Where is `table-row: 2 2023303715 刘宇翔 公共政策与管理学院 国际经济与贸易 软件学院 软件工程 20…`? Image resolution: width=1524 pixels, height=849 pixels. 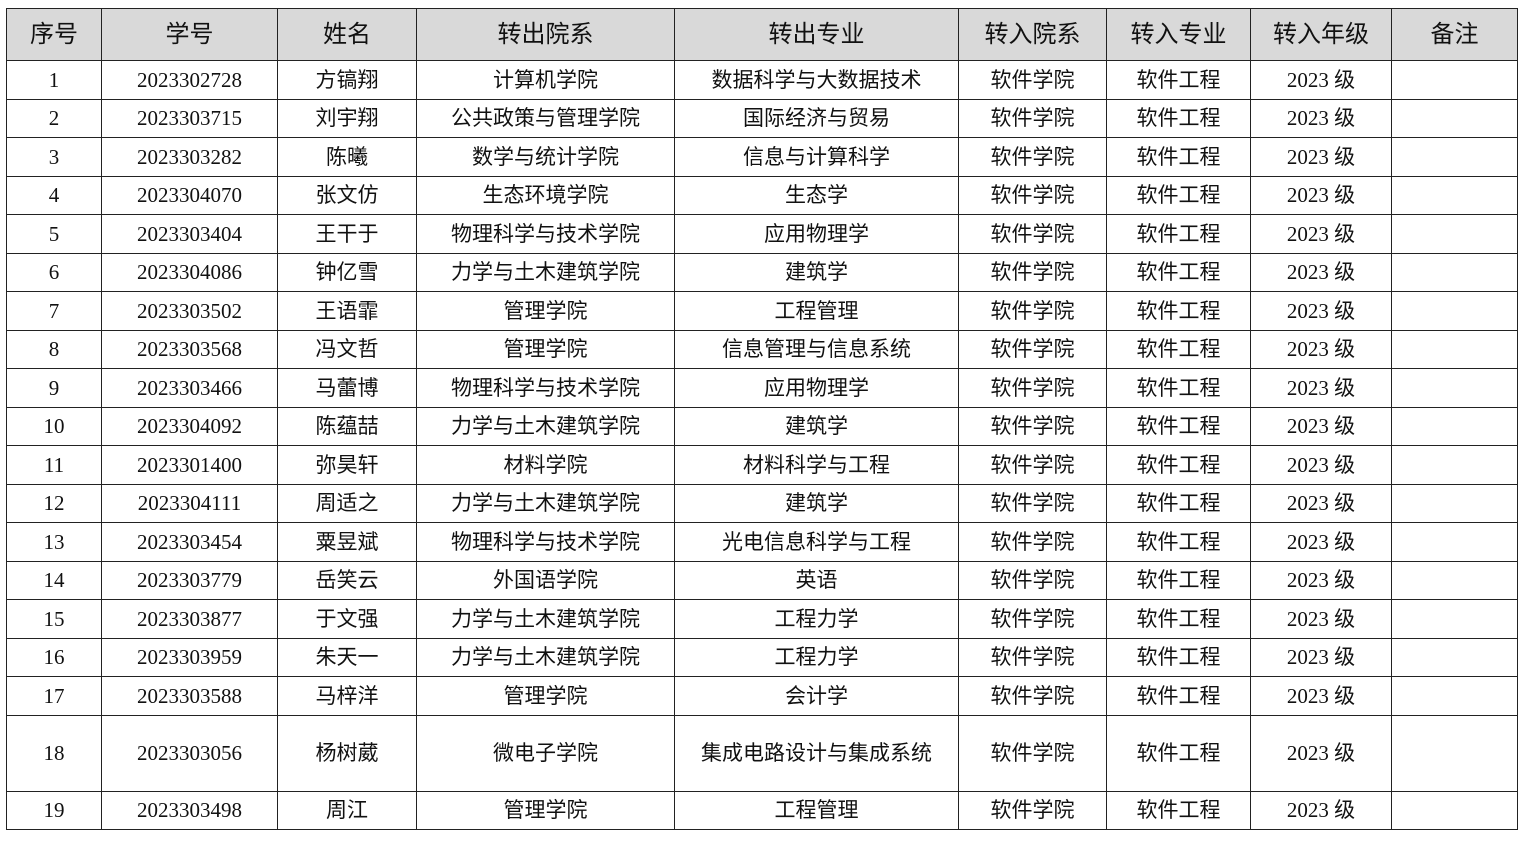 table-row: 2 2023303715 刘宇翔 公共政策与管理学院 国际经济与贸易 软件学院 软件工程 20… is located at coordinates (762, 118).